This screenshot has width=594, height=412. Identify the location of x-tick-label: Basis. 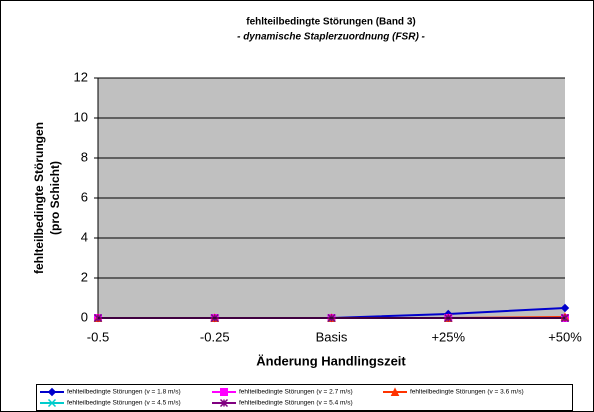
(332, 336).